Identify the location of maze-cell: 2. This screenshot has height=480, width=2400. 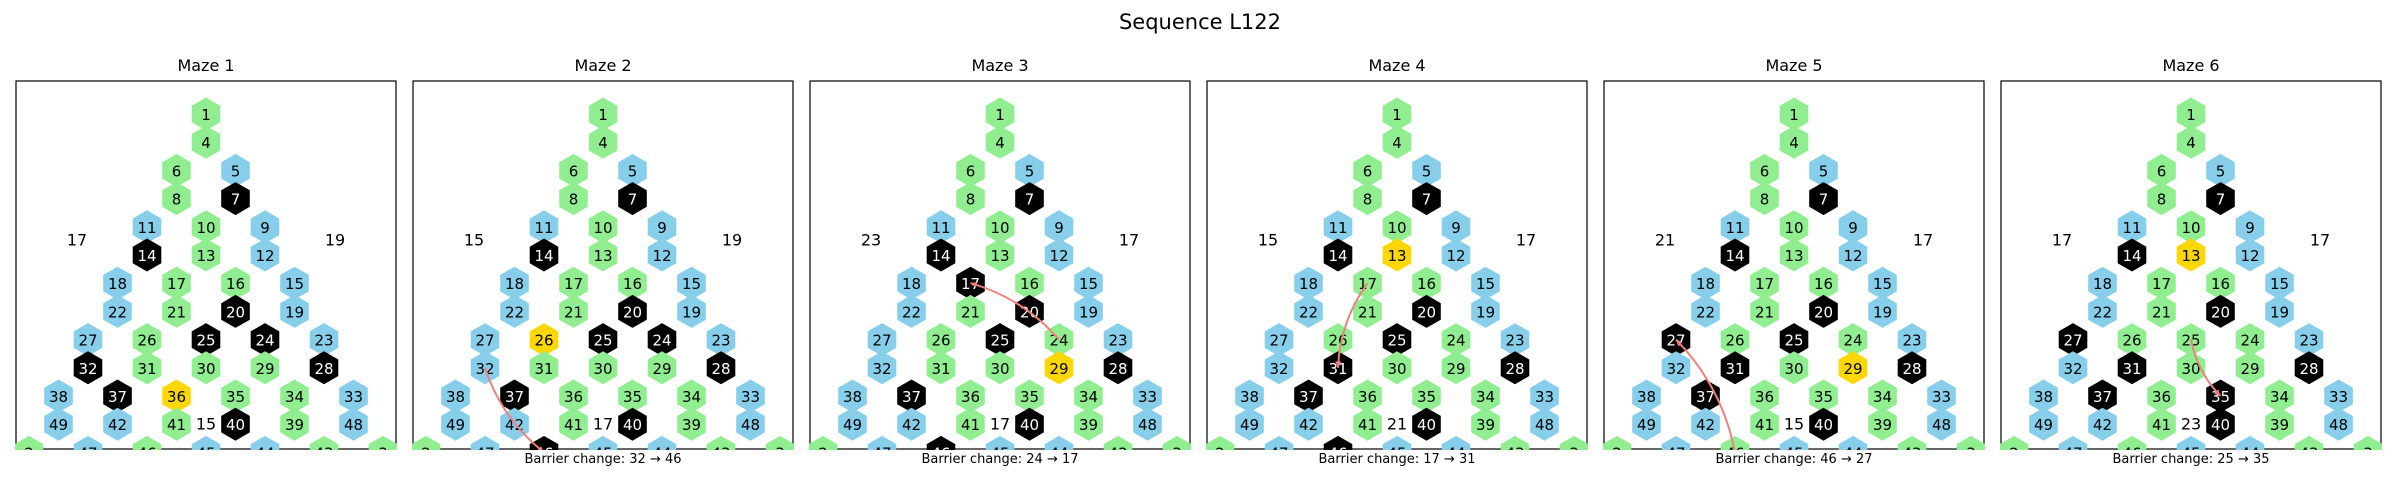
(1617, 442).